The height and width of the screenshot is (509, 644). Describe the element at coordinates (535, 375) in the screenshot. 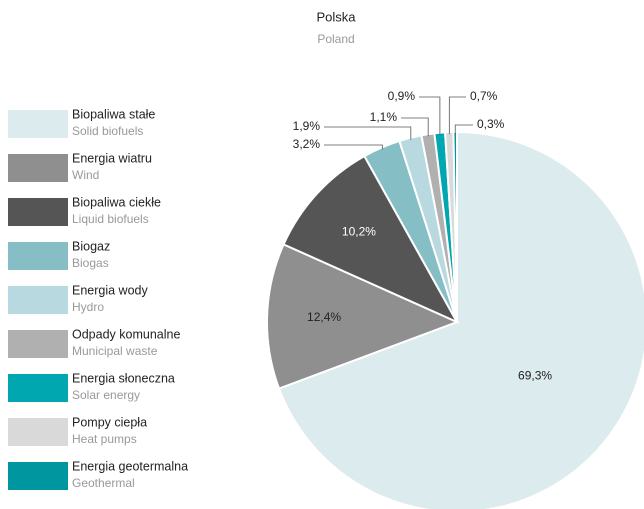

I see `value-label: 69,3%` at that location.